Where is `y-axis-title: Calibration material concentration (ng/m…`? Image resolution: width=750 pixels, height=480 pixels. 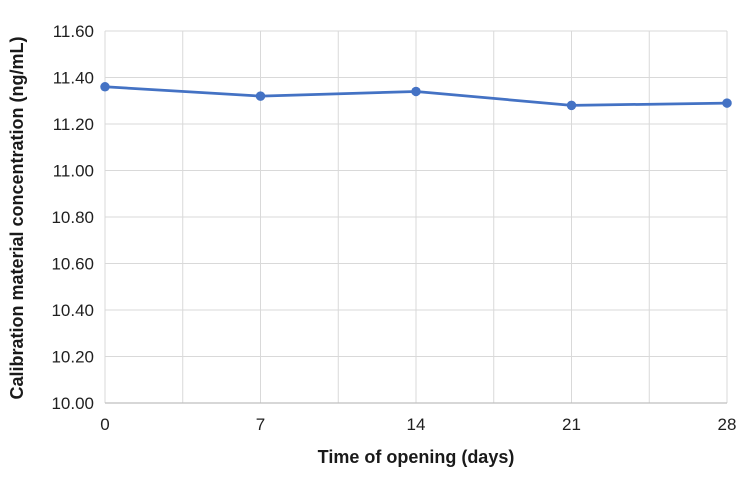
y-axis-title: Calibration material concentration (ng/m… is located at coordinates (17, 218).